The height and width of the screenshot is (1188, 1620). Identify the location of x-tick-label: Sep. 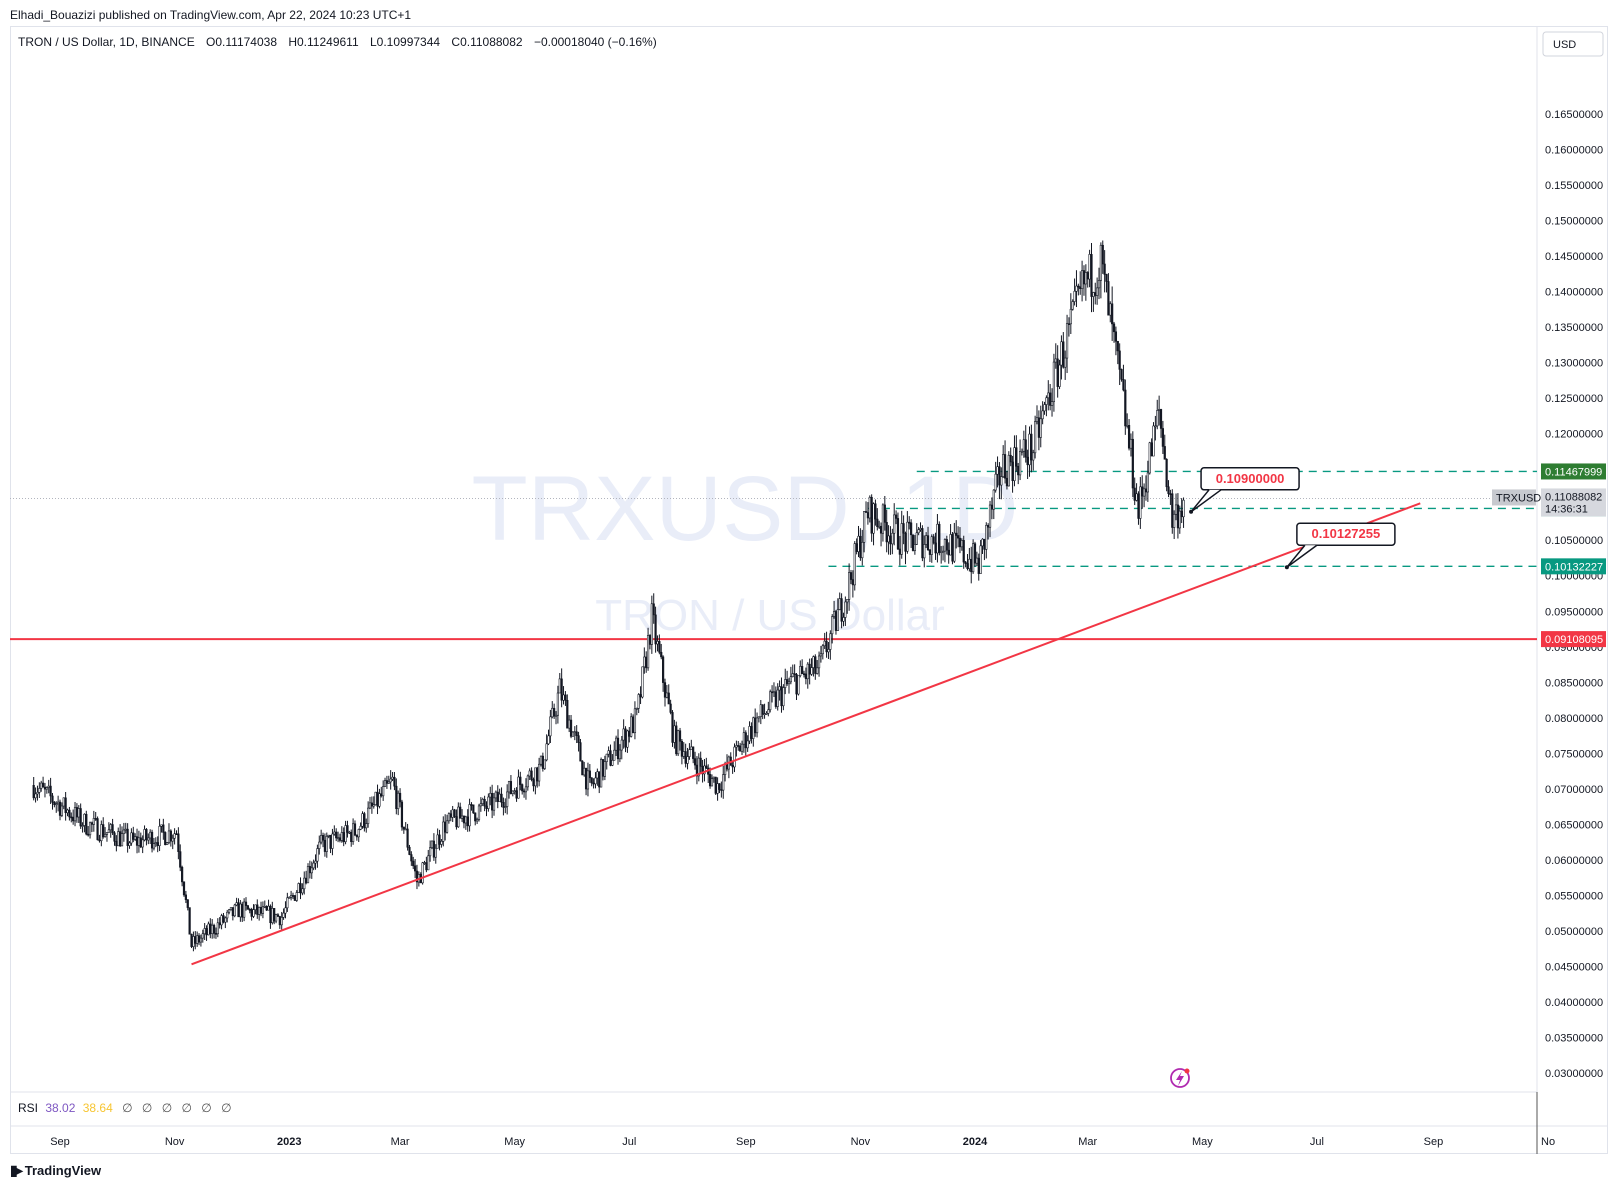
(746, 1142).